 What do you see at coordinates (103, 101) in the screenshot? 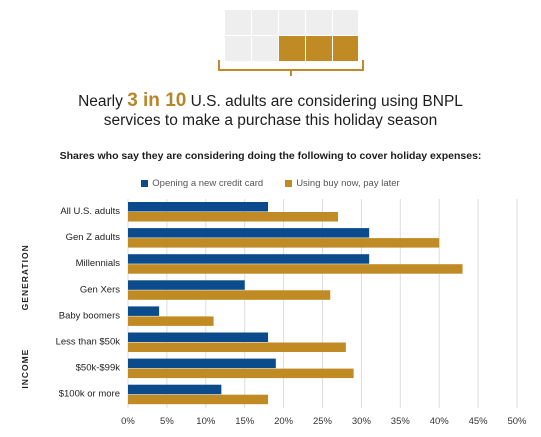
I see `headline-prefix: Nearly` at bounding box center [103, 101].